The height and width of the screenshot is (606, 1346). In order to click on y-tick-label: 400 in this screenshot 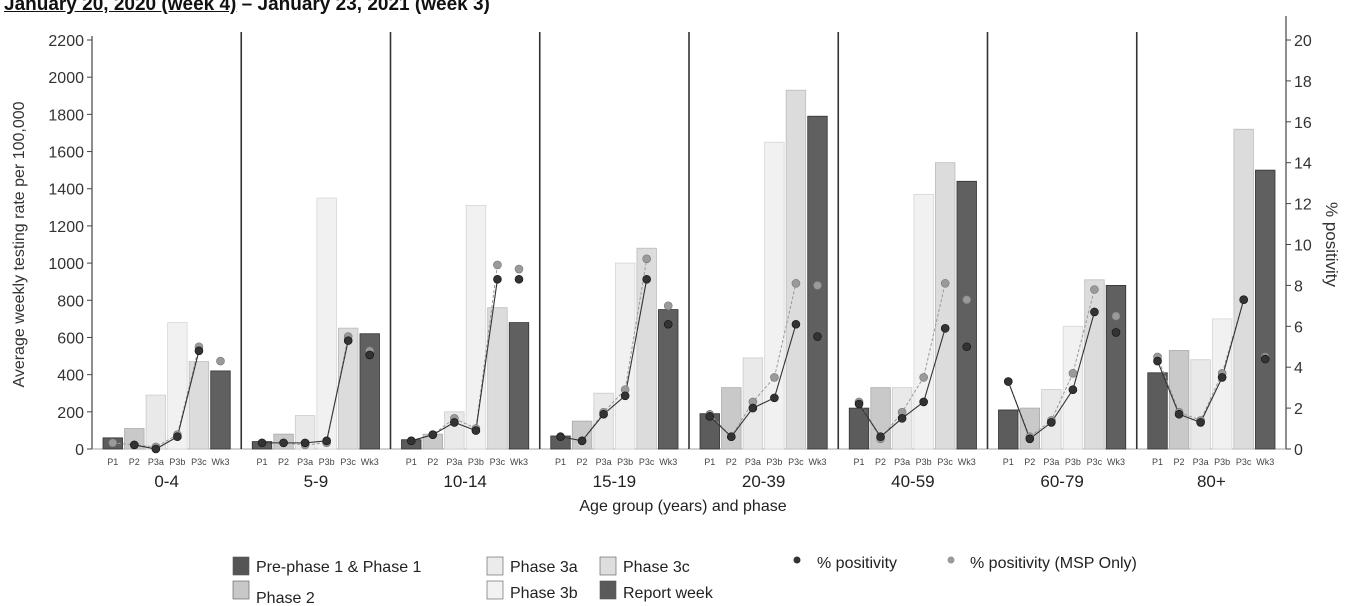, I will do `click(70, 376)`.